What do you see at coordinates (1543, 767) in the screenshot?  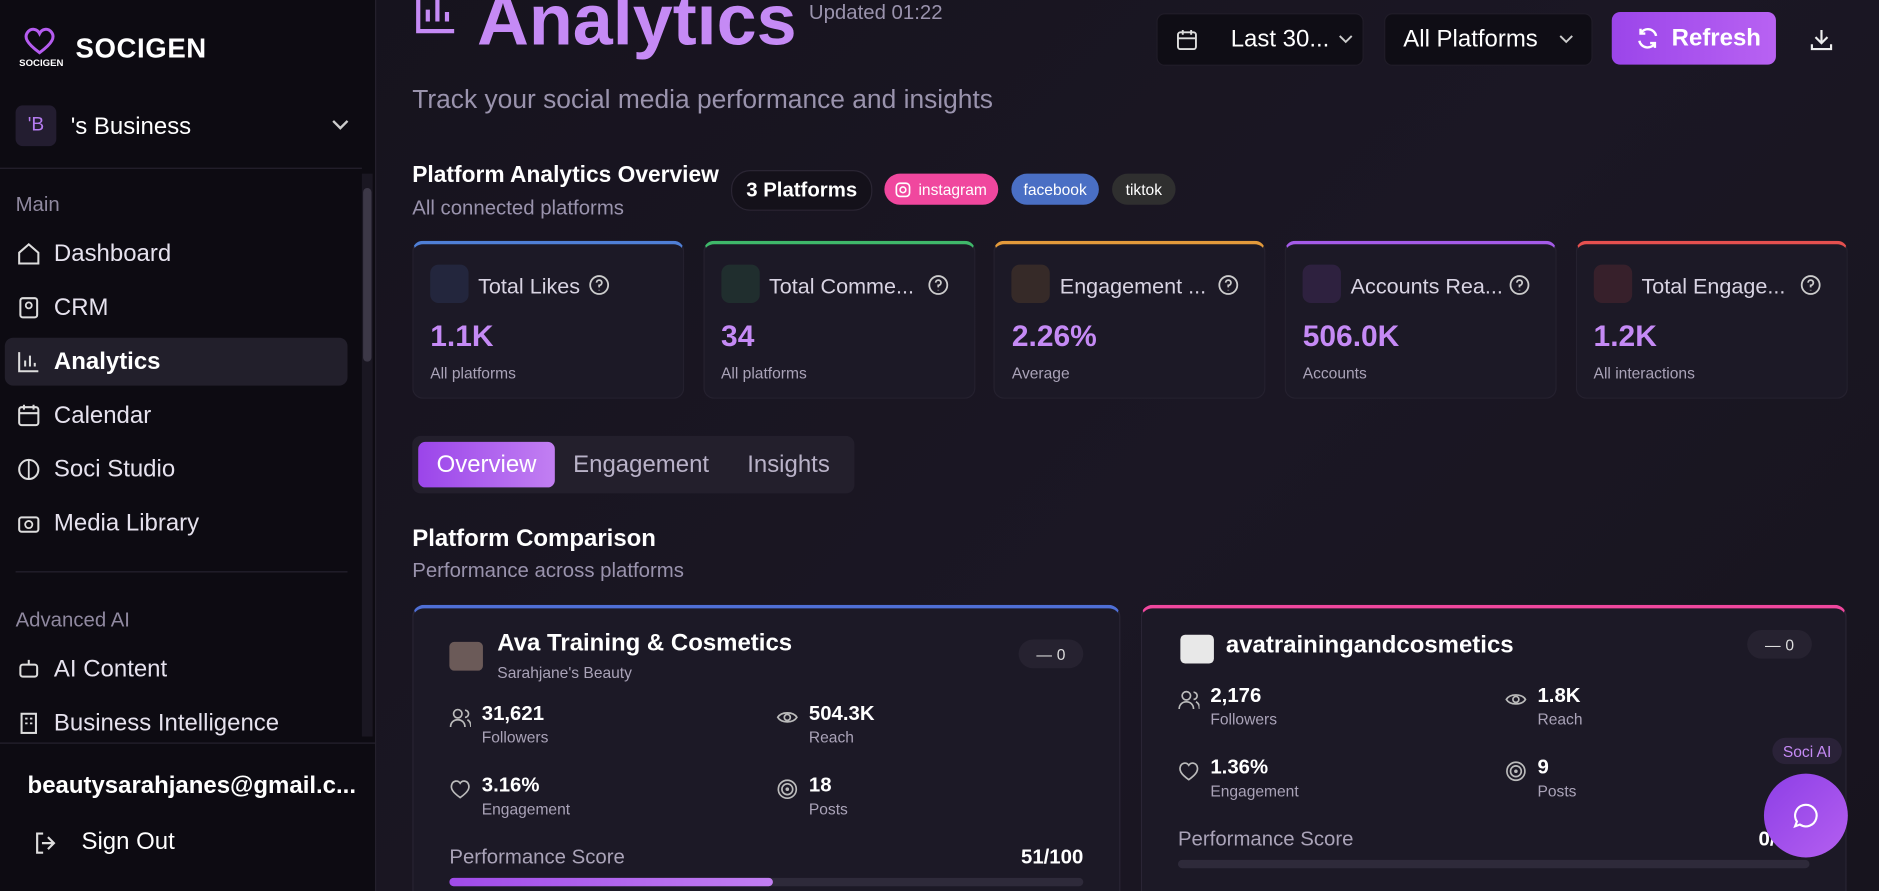 I see `stat-value: 9` at bounding box center [1543, 767].